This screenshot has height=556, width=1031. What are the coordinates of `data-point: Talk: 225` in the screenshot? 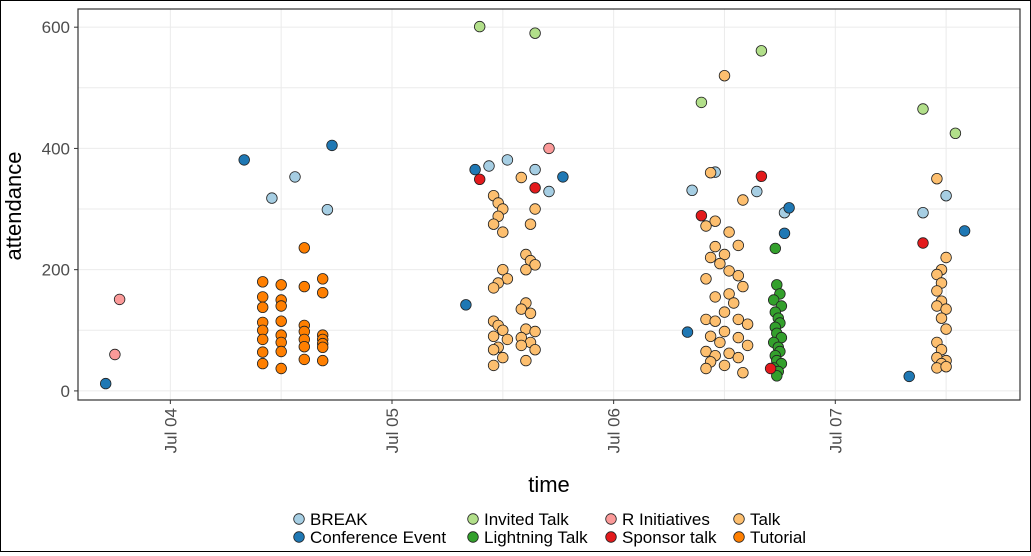 It's located at (724, 254).